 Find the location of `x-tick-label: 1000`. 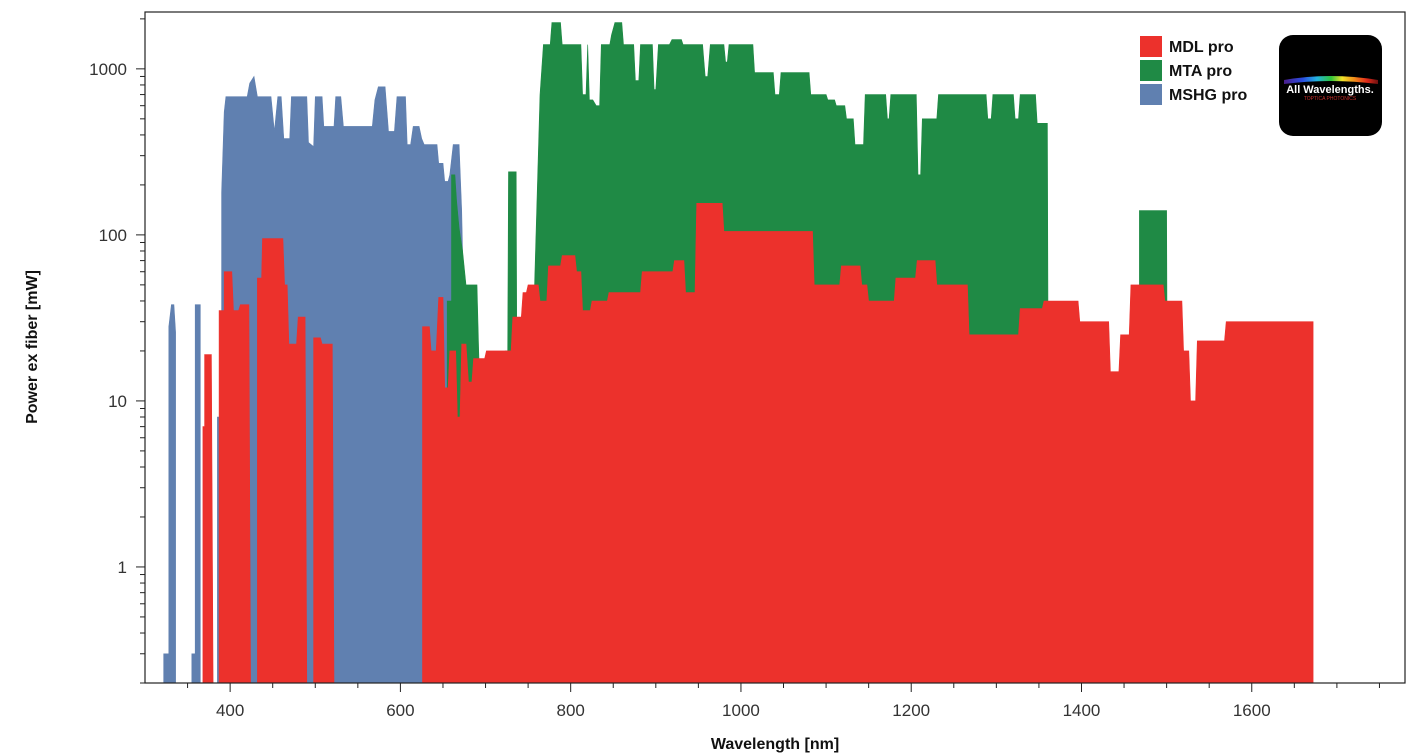

x-tick-label: 1000 is located at coordinates (741, 710).